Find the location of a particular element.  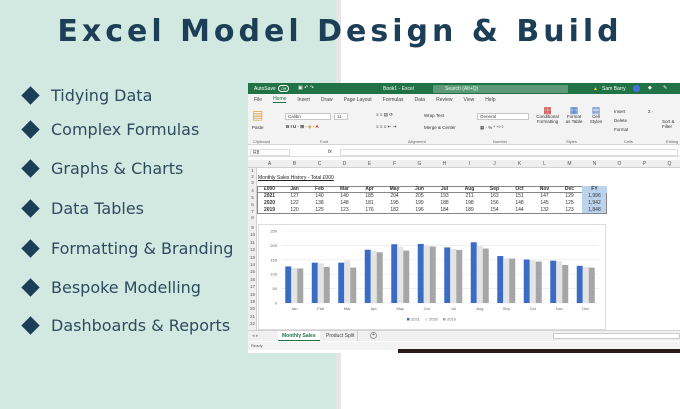

column-header: K is located at coordinates (519, 164).